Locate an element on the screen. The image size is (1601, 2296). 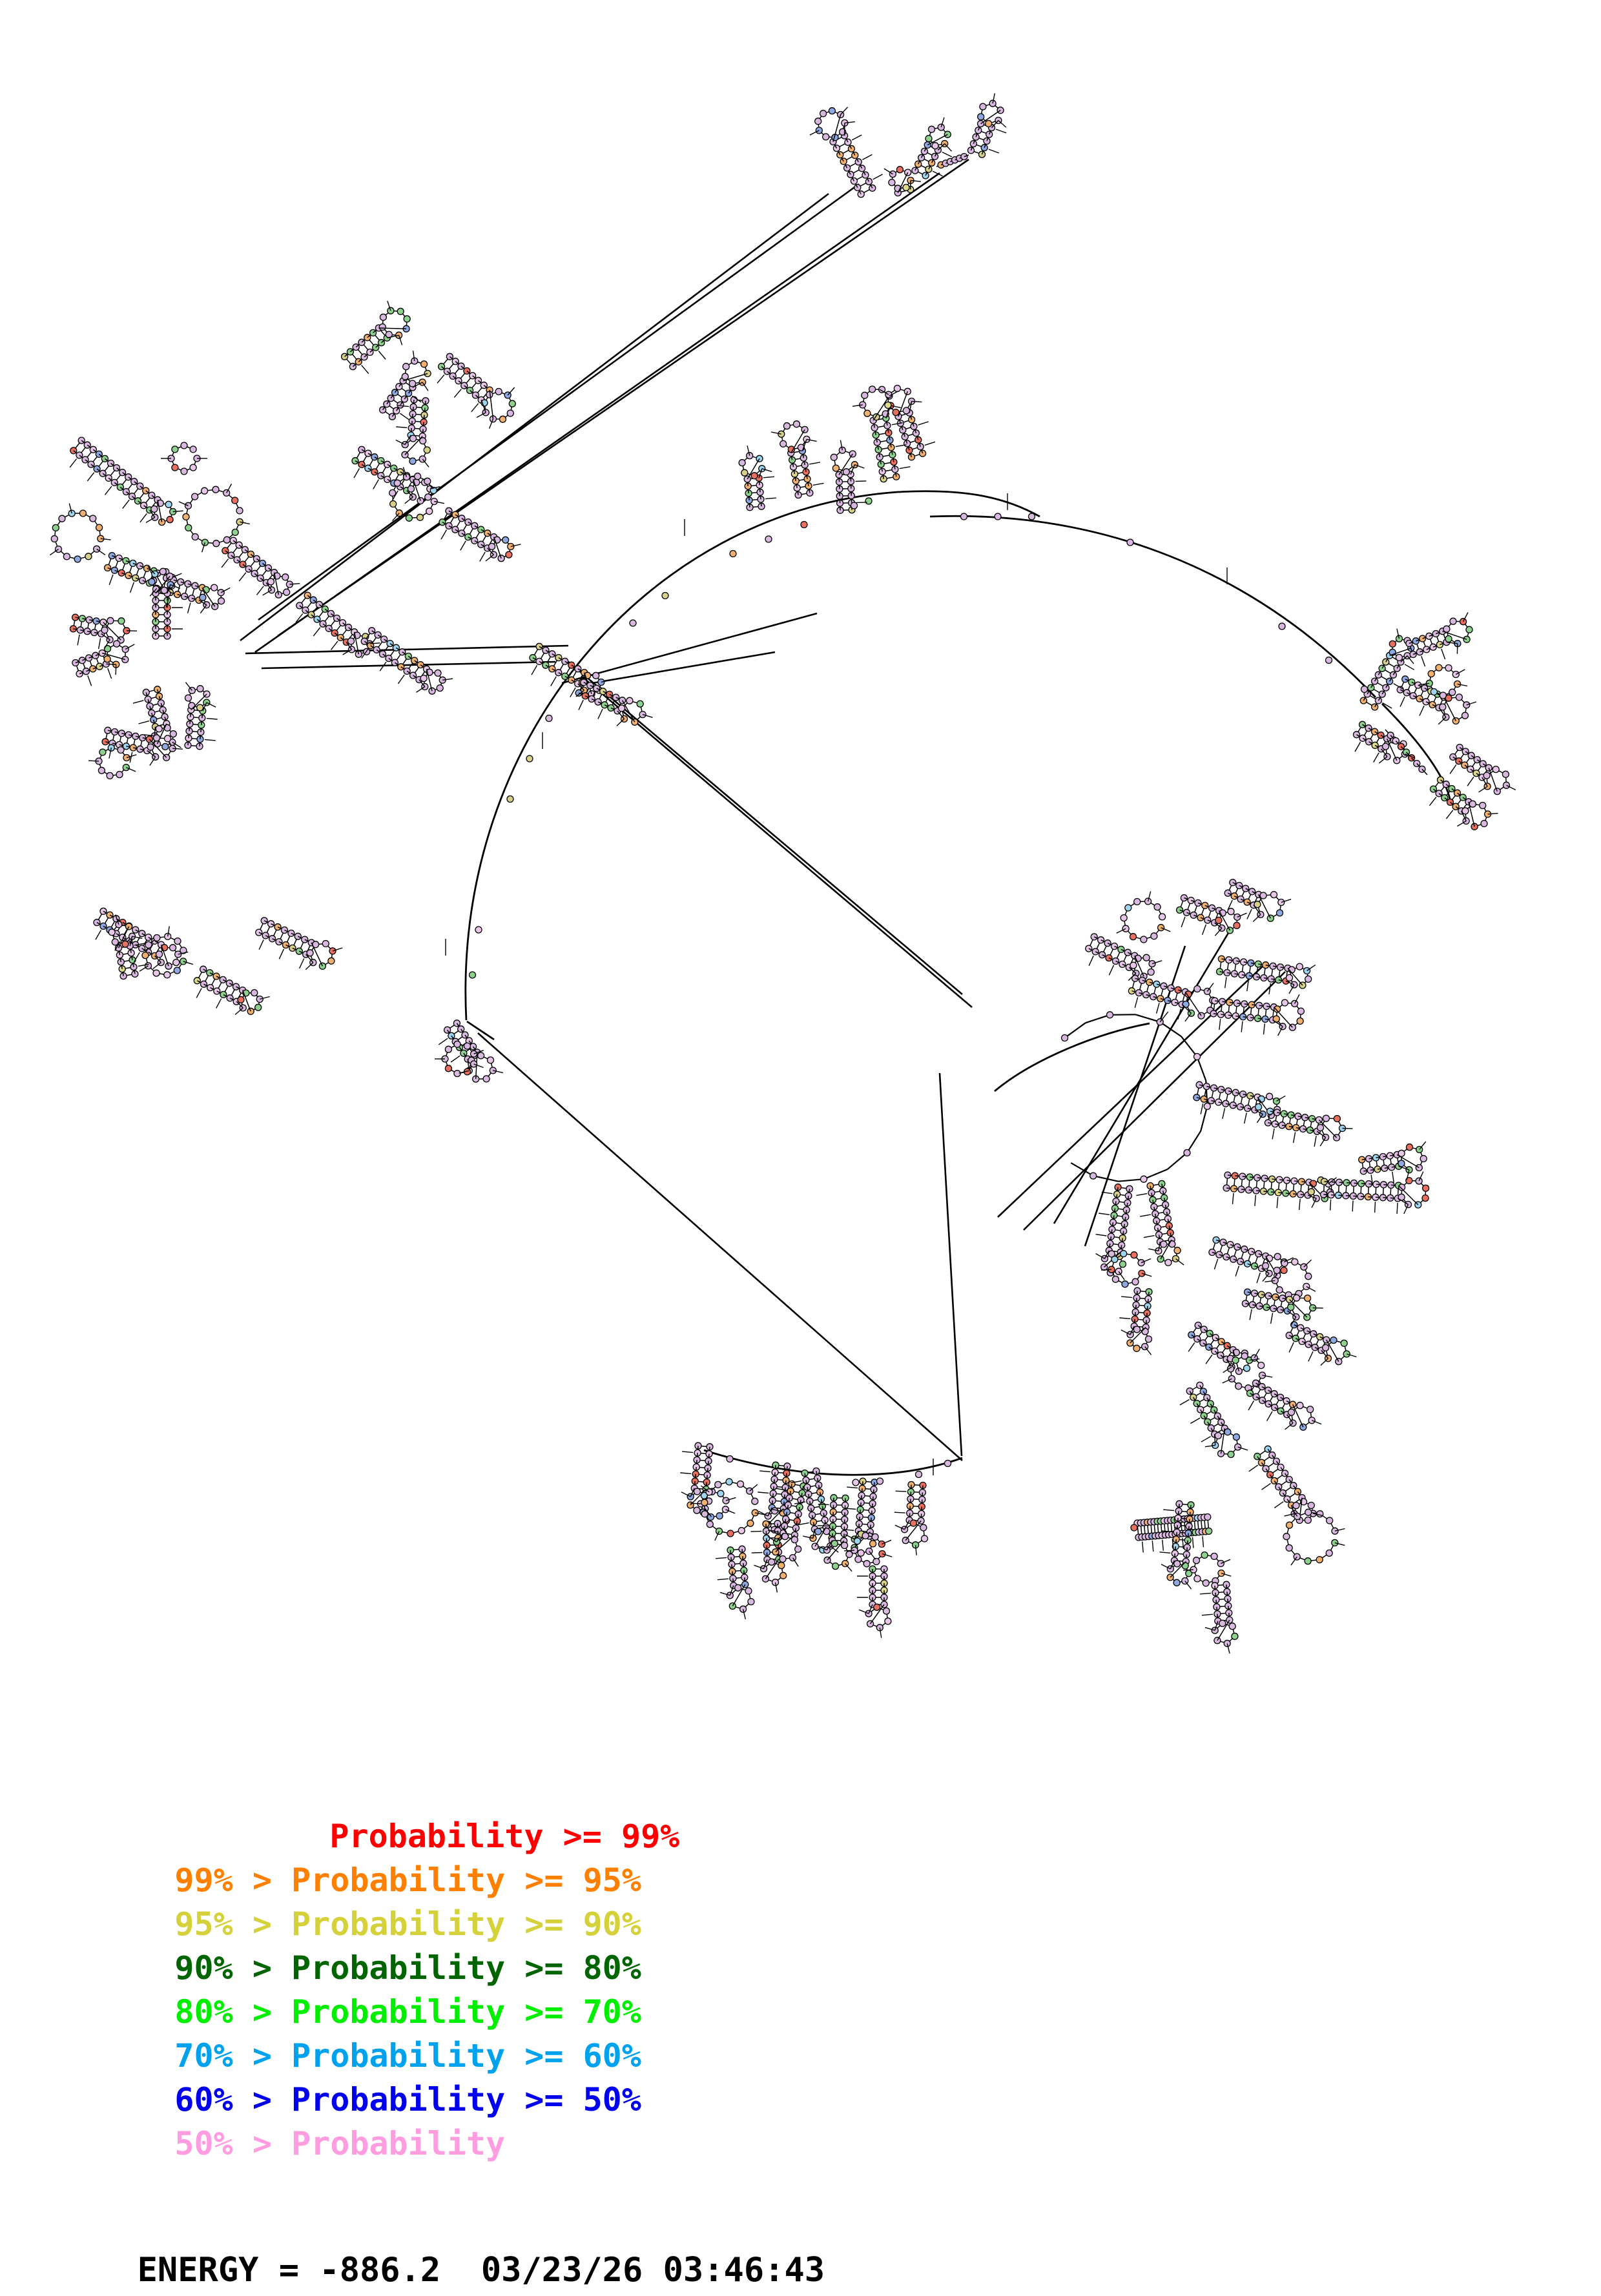
legend-label-below-50: 50% > Probability is located at coordinates (339, 2144).